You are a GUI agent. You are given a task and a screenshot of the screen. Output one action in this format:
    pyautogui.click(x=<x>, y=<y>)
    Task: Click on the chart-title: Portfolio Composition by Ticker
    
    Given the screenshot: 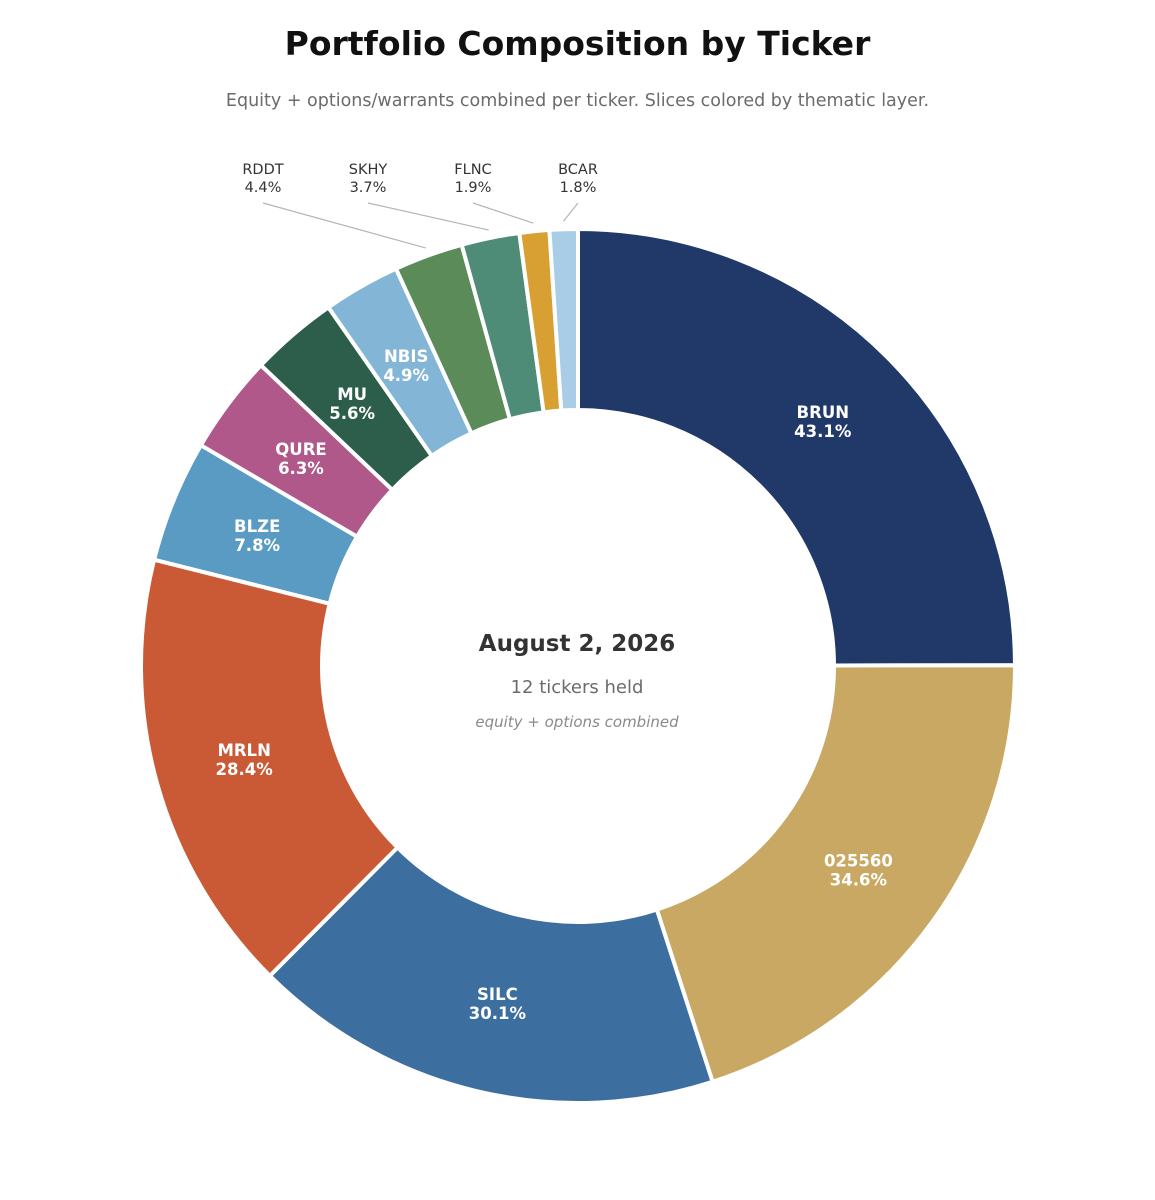 What is the action you would take?
    pyautogui.click(x=577, y=43)
    